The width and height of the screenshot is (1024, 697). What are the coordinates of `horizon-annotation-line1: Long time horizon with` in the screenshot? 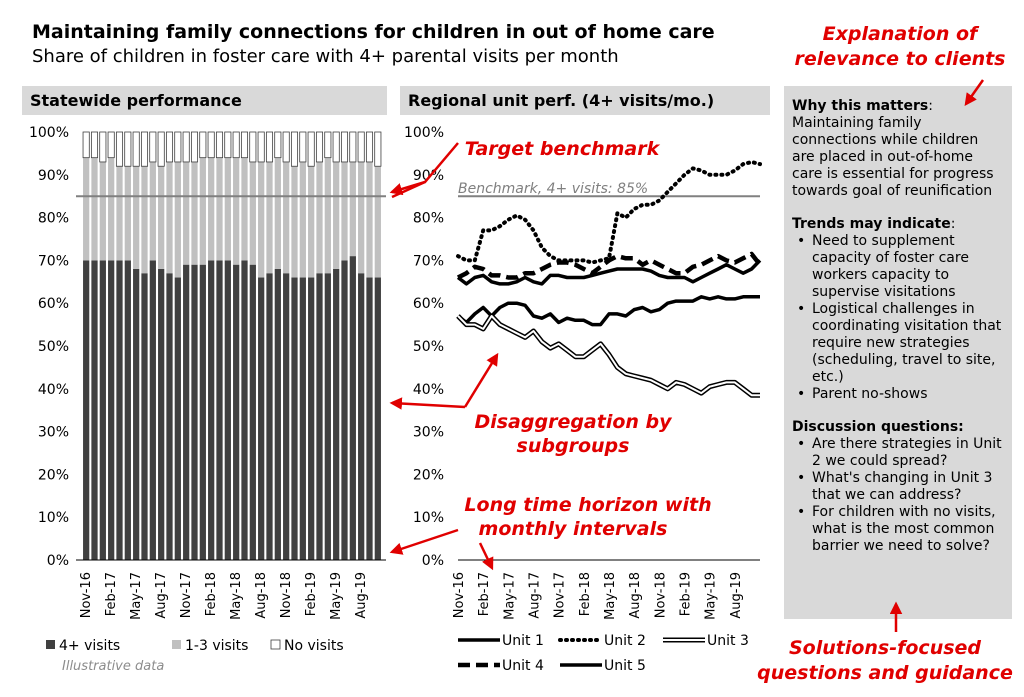 It's located at (587, 505).